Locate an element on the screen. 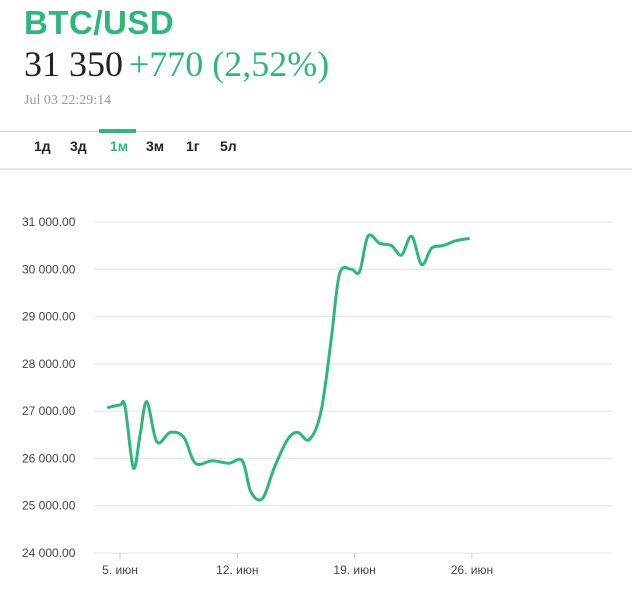 The image size is (632, 600). active-tab-indicator is located at coordinates (117, 131).